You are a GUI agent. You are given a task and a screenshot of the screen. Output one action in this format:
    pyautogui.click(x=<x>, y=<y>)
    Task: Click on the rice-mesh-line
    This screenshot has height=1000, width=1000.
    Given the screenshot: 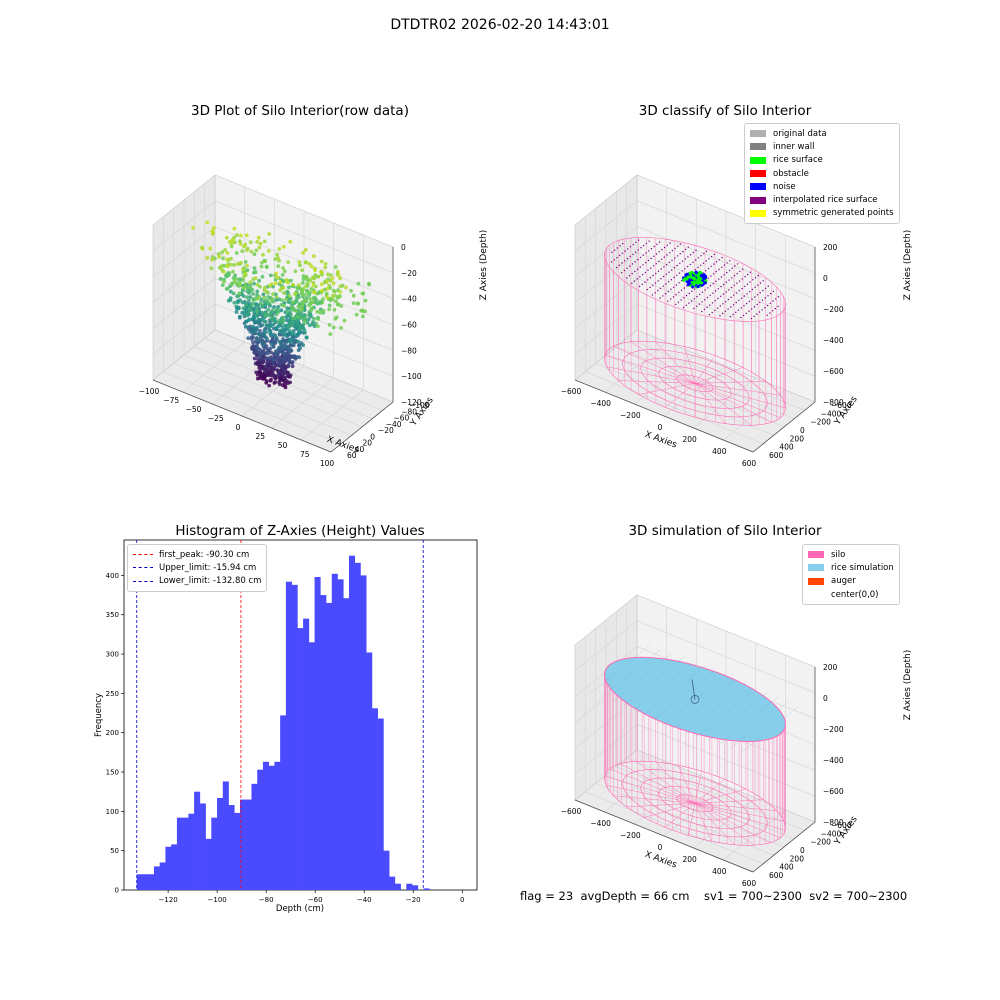 What is the action you would take?
    pyautogui.click(x=716, y=708)
    